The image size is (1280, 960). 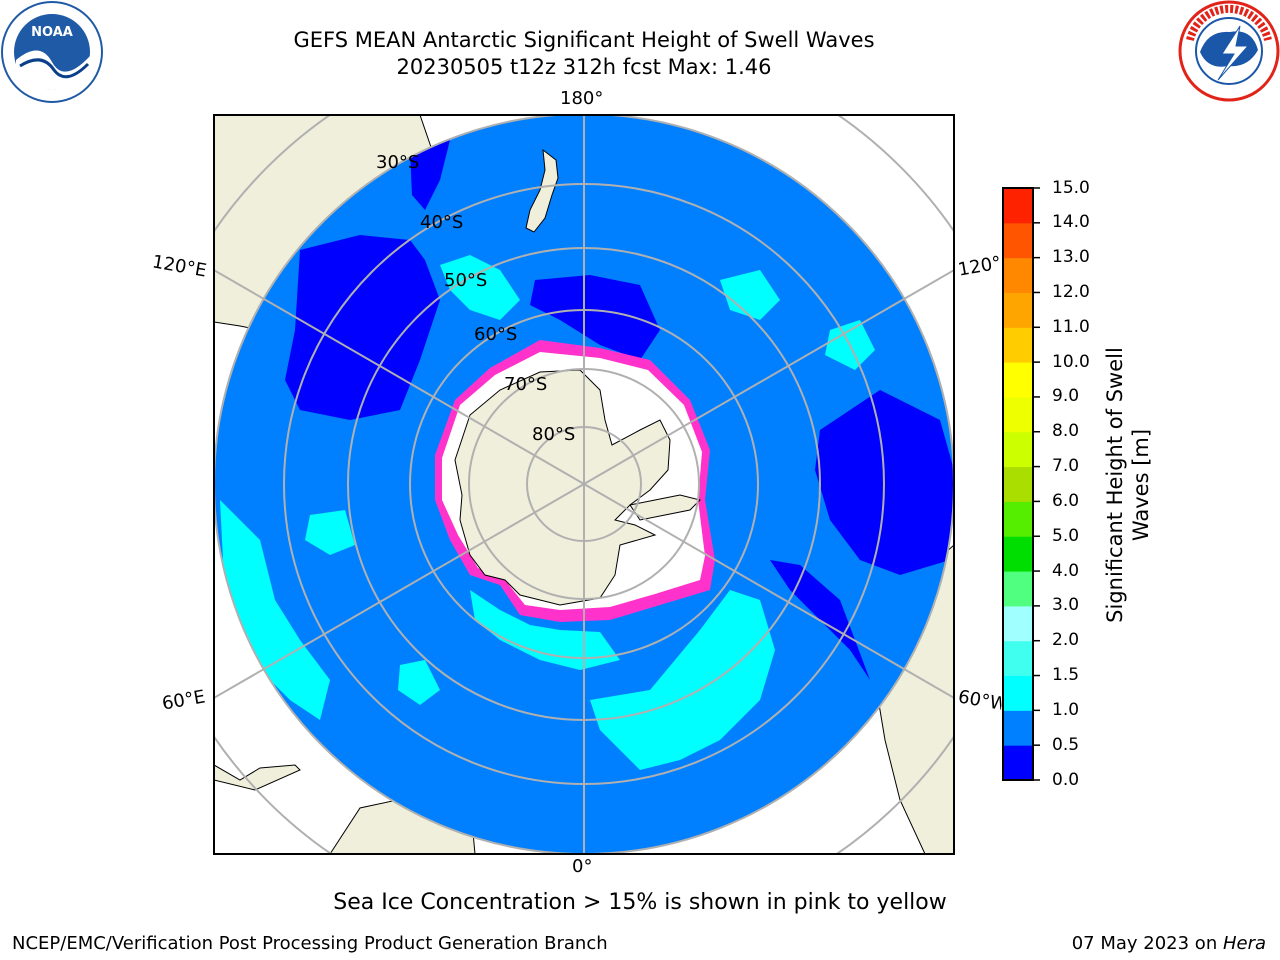 What do you see at coordinates (1066, 675) in the screenshot?
I see `colorbar-tick-label: 1.5` at bounding box center [1066, 675].